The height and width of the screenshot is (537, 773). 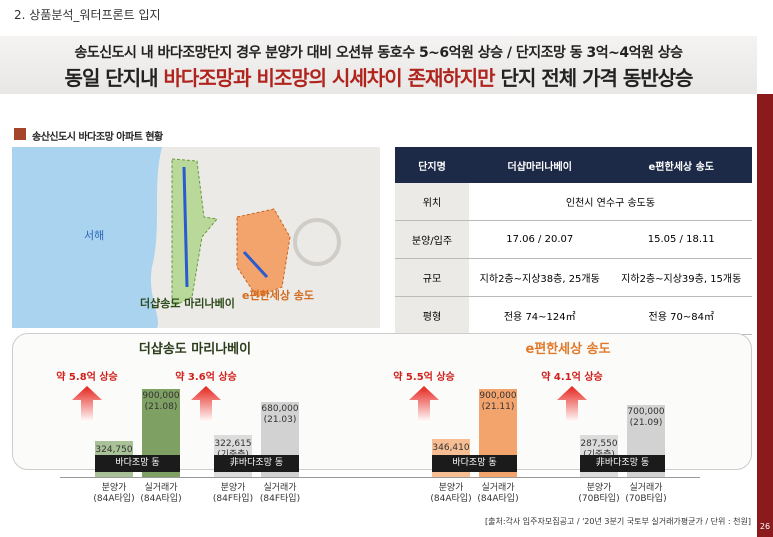 I want to click on bar-value: 324,750, so click(x=114, y=450).